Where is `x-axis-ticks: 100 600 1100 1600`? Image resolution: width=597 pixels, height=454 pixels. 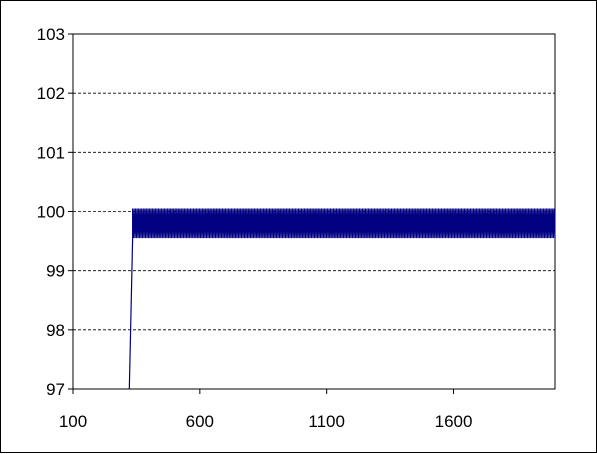
x-axis-ticks: 100 600 1100 1600 is located at coordinates (266, 410).